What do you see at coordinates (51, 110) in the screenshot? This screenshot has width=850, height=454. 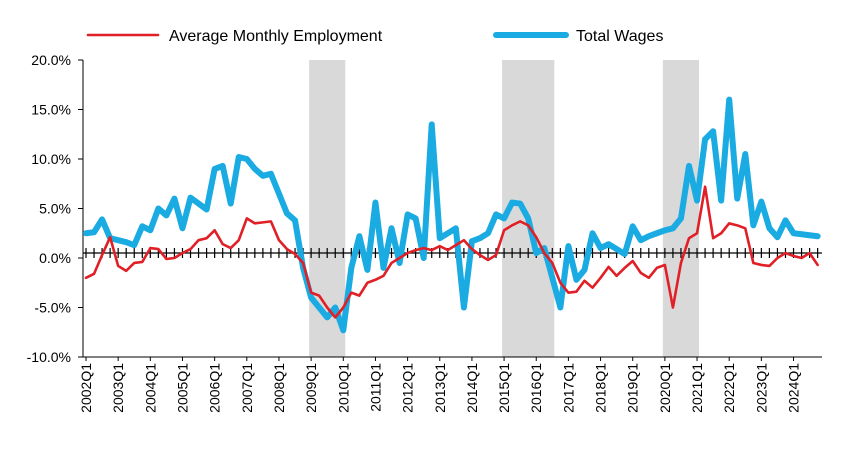 I see `y-tick-label: 15.0%` at bounding box center [51, 110].